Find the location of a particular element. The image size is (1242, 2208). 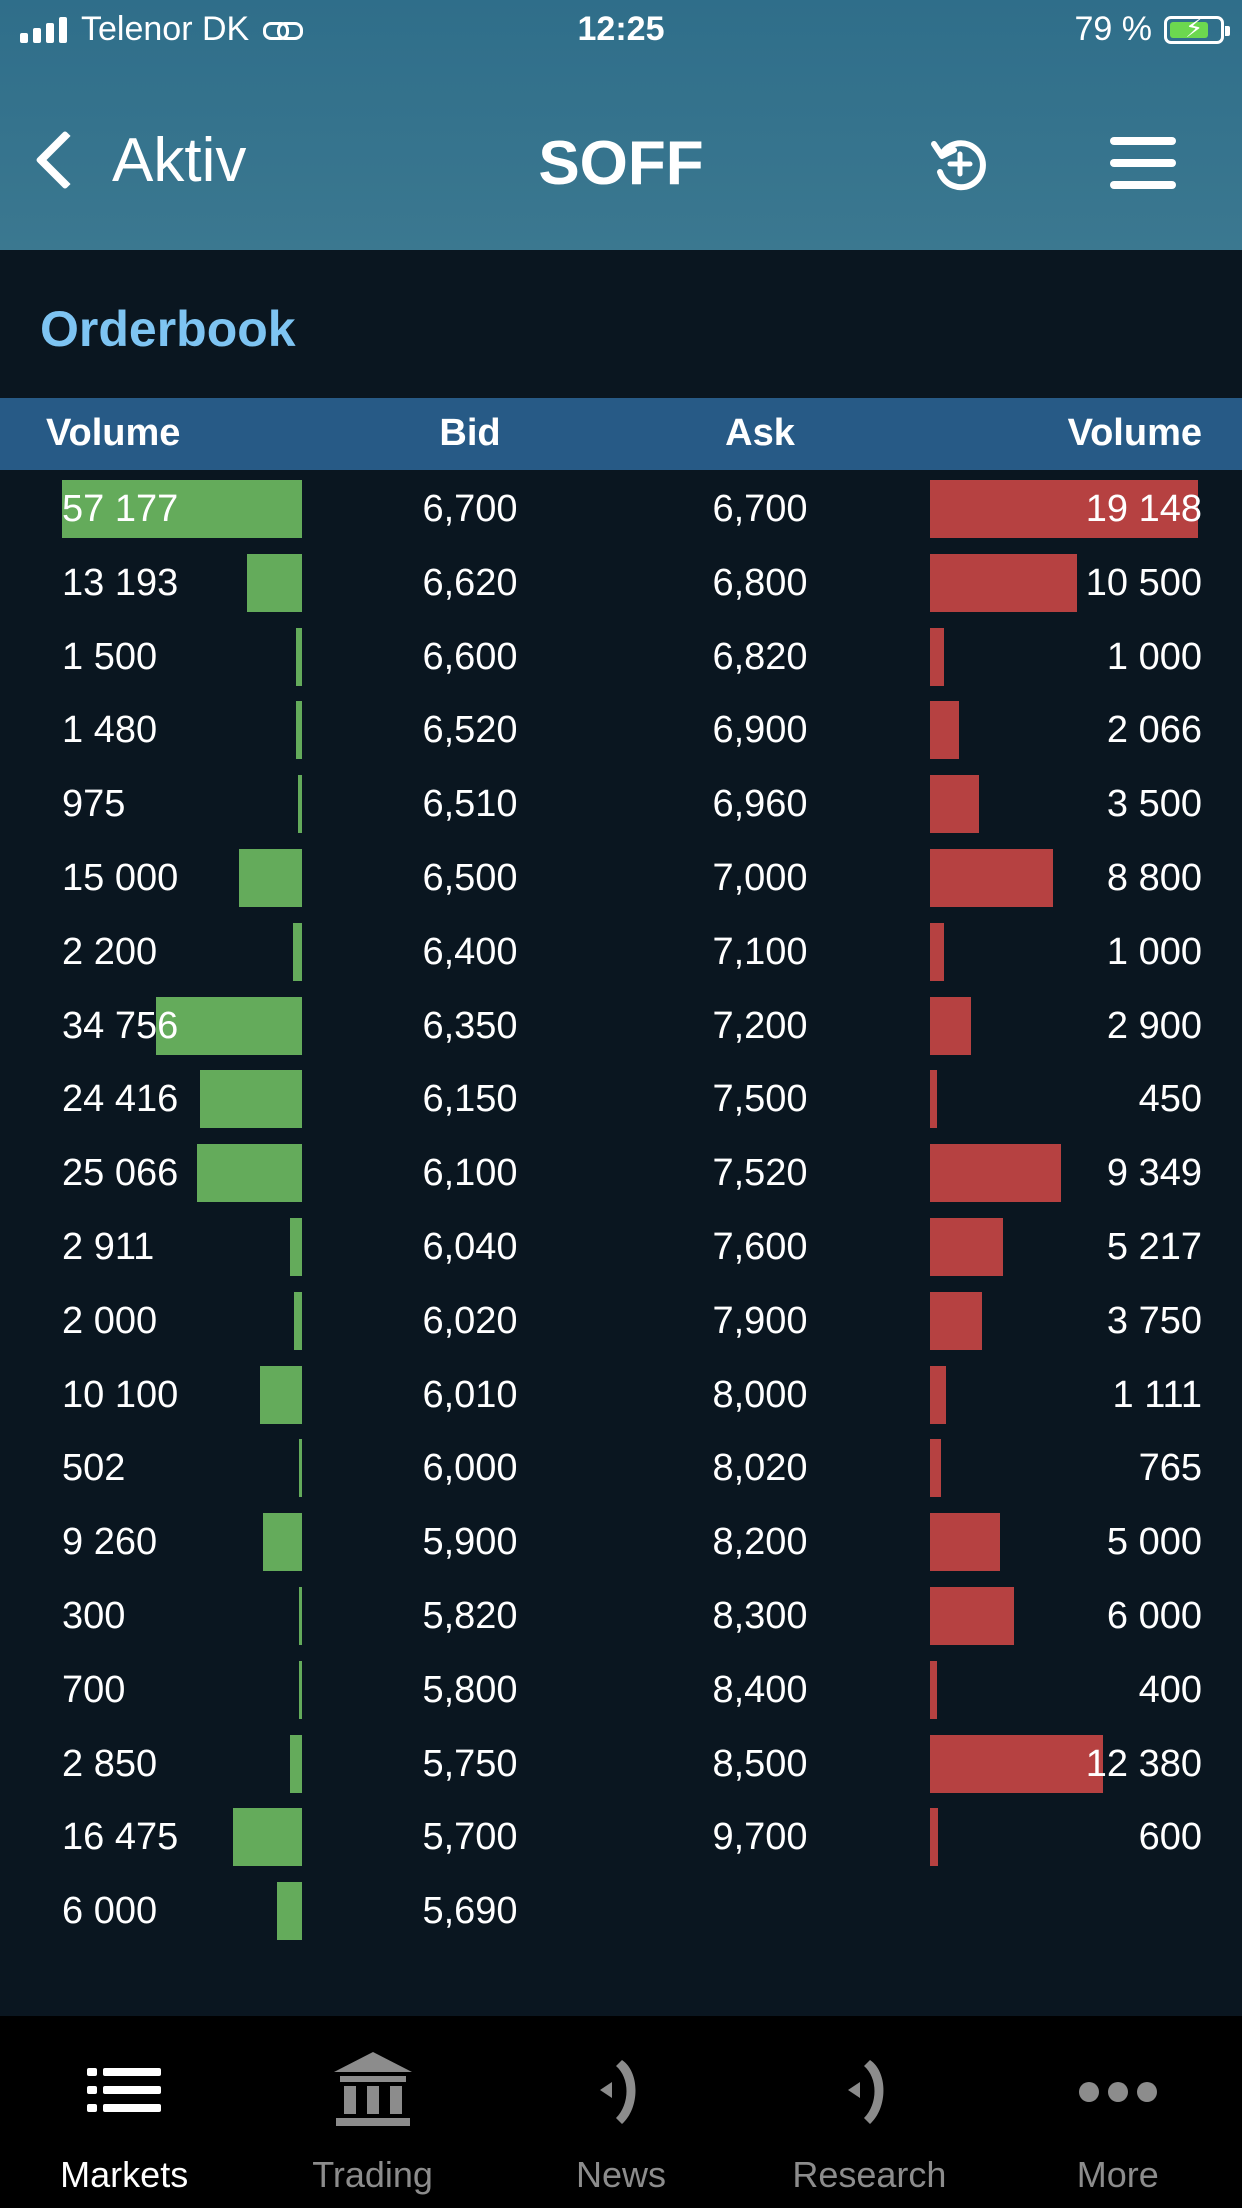

ask-header: Ask is located at coordinates (760, 433).